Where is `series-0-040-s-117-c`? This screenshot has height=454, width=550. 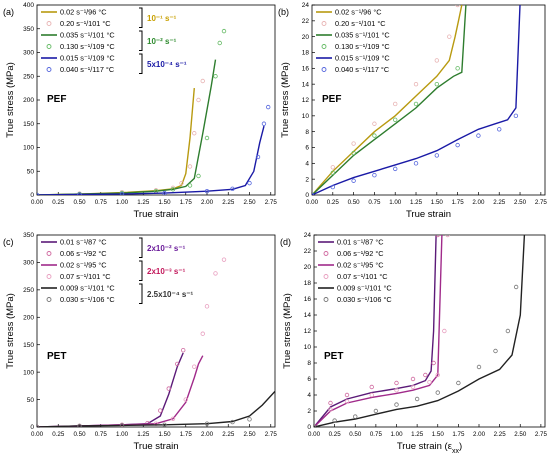
series-0-040-s-117-c is located at coordinates (415, 154).